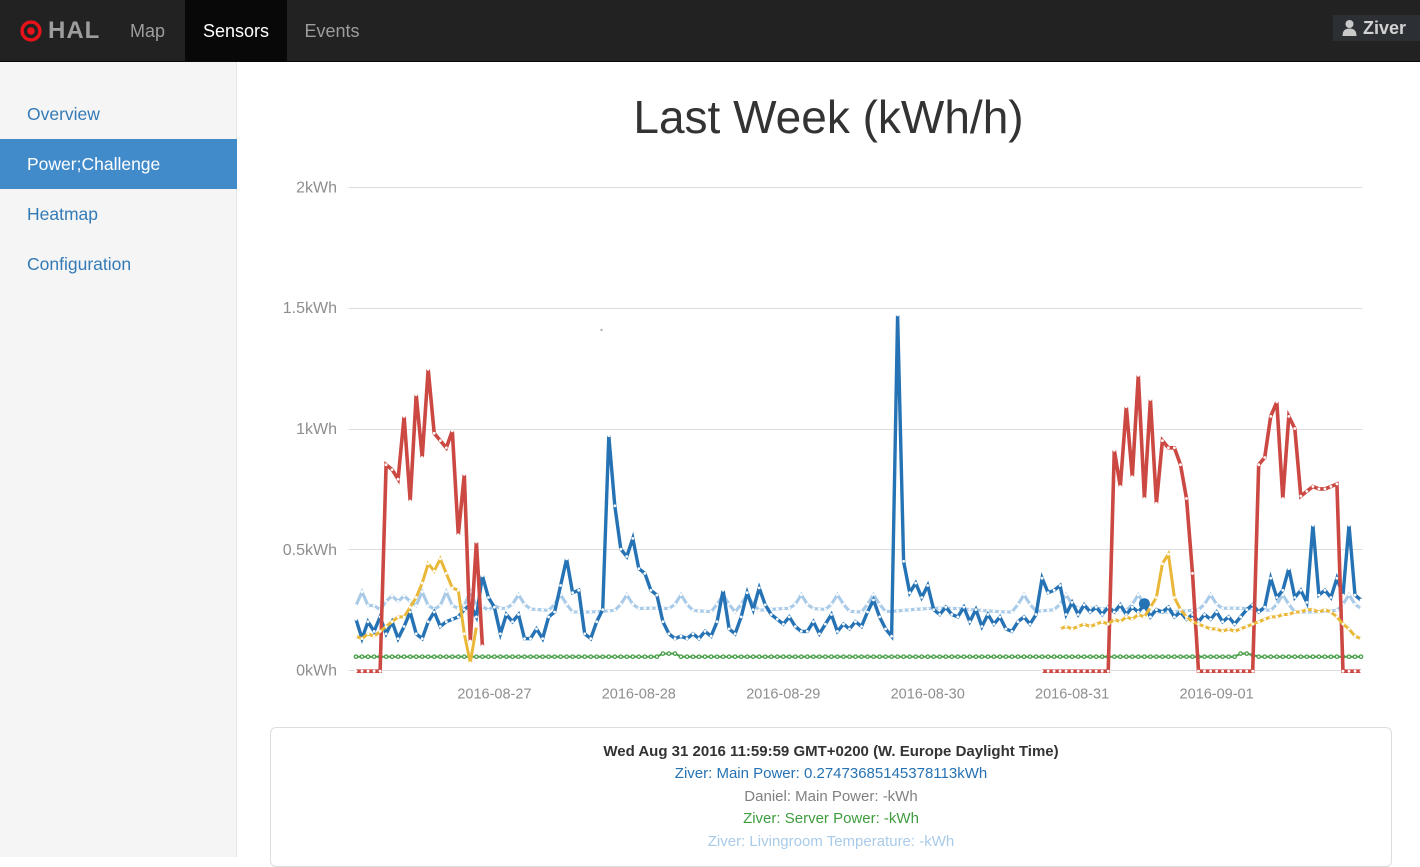 This screenshot has height=867, width=1420. What do you see at coordinates (316, 188) in the screenshot?
I see `svg-text: 2kWh` at bounding box center [316, 188].